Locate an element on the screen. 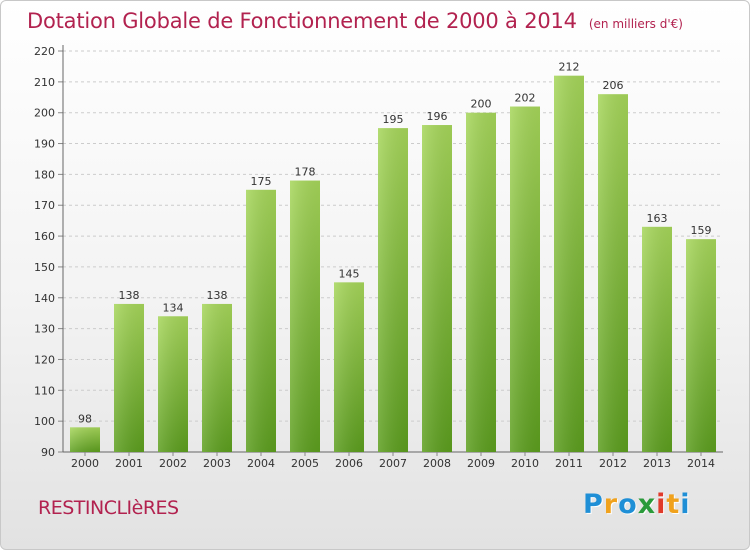 This screenshot has width=750, height=550. bar-shade-2011 is located at coordinates (569, 263).